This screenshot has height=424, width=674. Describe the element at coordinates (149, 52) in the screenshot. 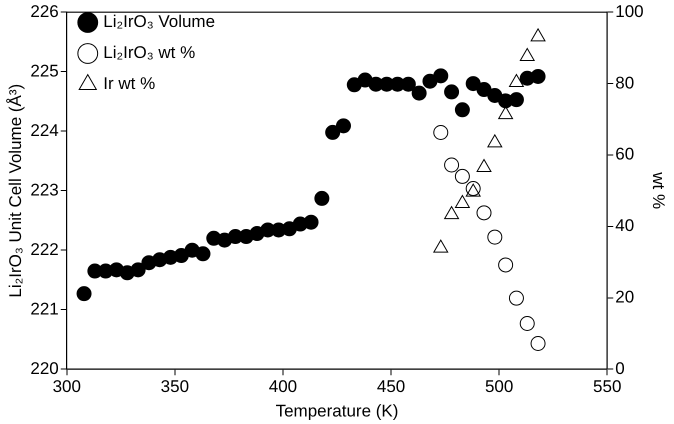

I see `legend-label: Li₂IrO₃ wt %` at that location.